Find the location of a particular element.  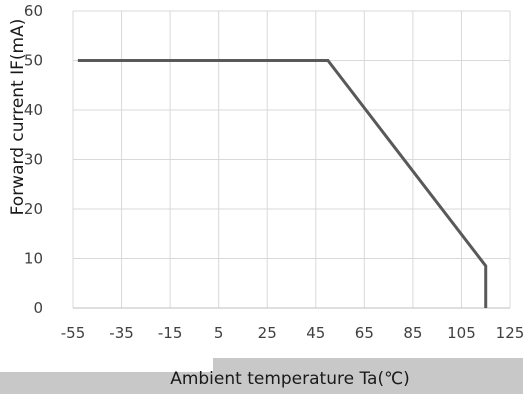

y-axis-title: Forward current IF(mA) is located at coordinates (18, 117).